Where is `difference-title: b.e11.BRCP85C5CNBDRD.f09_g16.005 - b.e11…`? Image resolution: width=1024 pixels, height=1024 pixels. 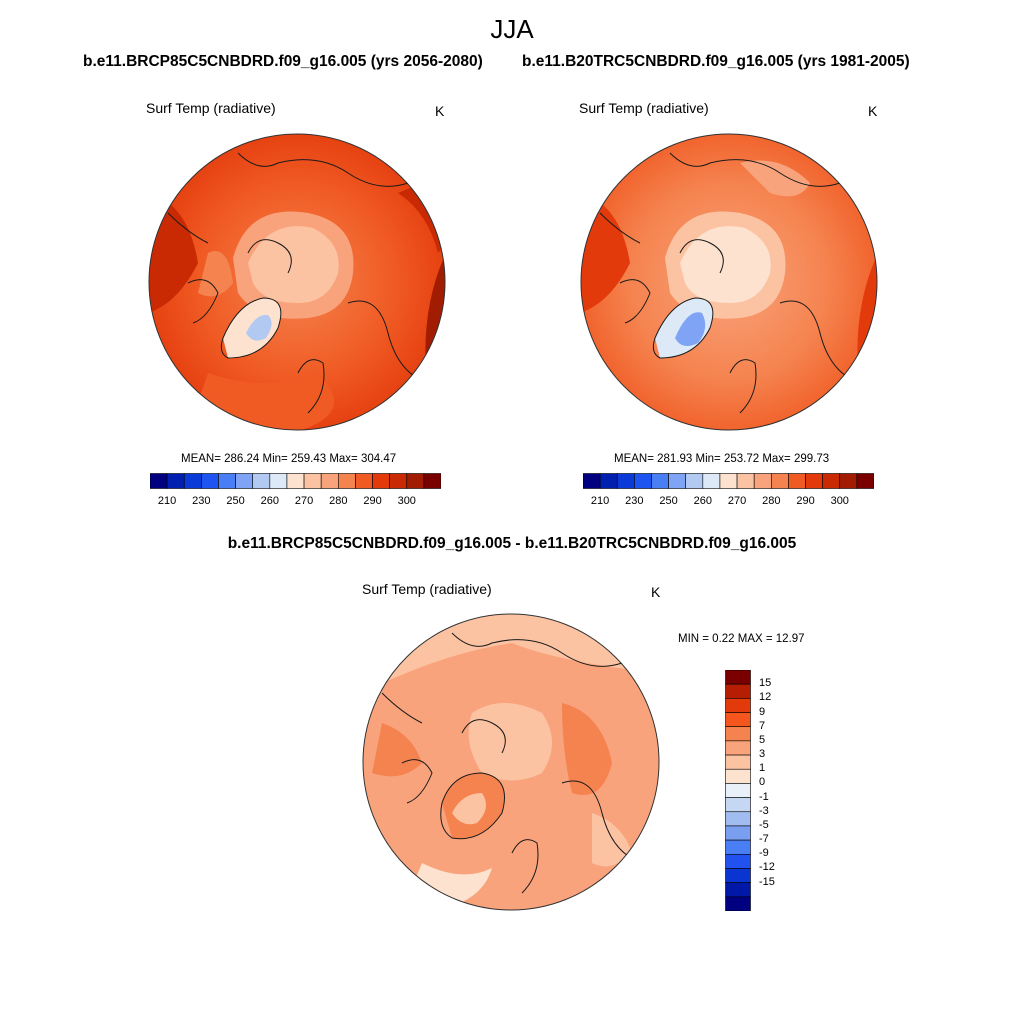 difference-title: b.e11.BRCP85C5CNBDRD.f09_g16.005 - b.e11… is located at coordinates (512, 543).